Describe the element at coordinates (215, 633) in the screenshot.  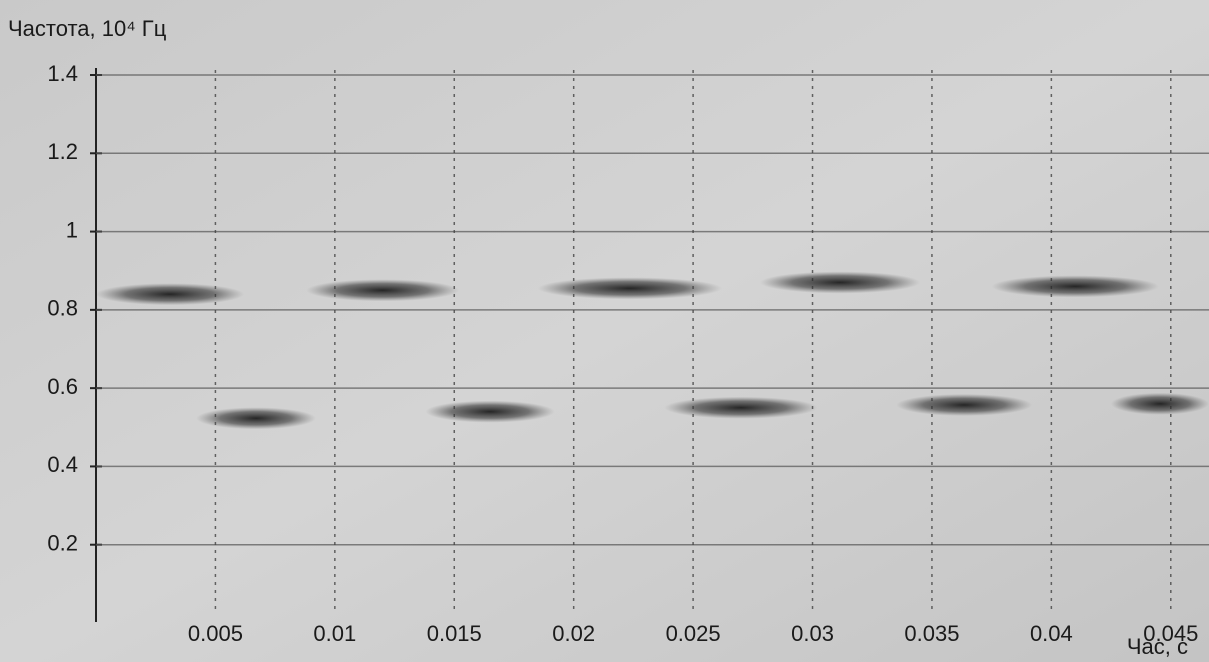
I see `x-tick-label: 0.005` at that location.